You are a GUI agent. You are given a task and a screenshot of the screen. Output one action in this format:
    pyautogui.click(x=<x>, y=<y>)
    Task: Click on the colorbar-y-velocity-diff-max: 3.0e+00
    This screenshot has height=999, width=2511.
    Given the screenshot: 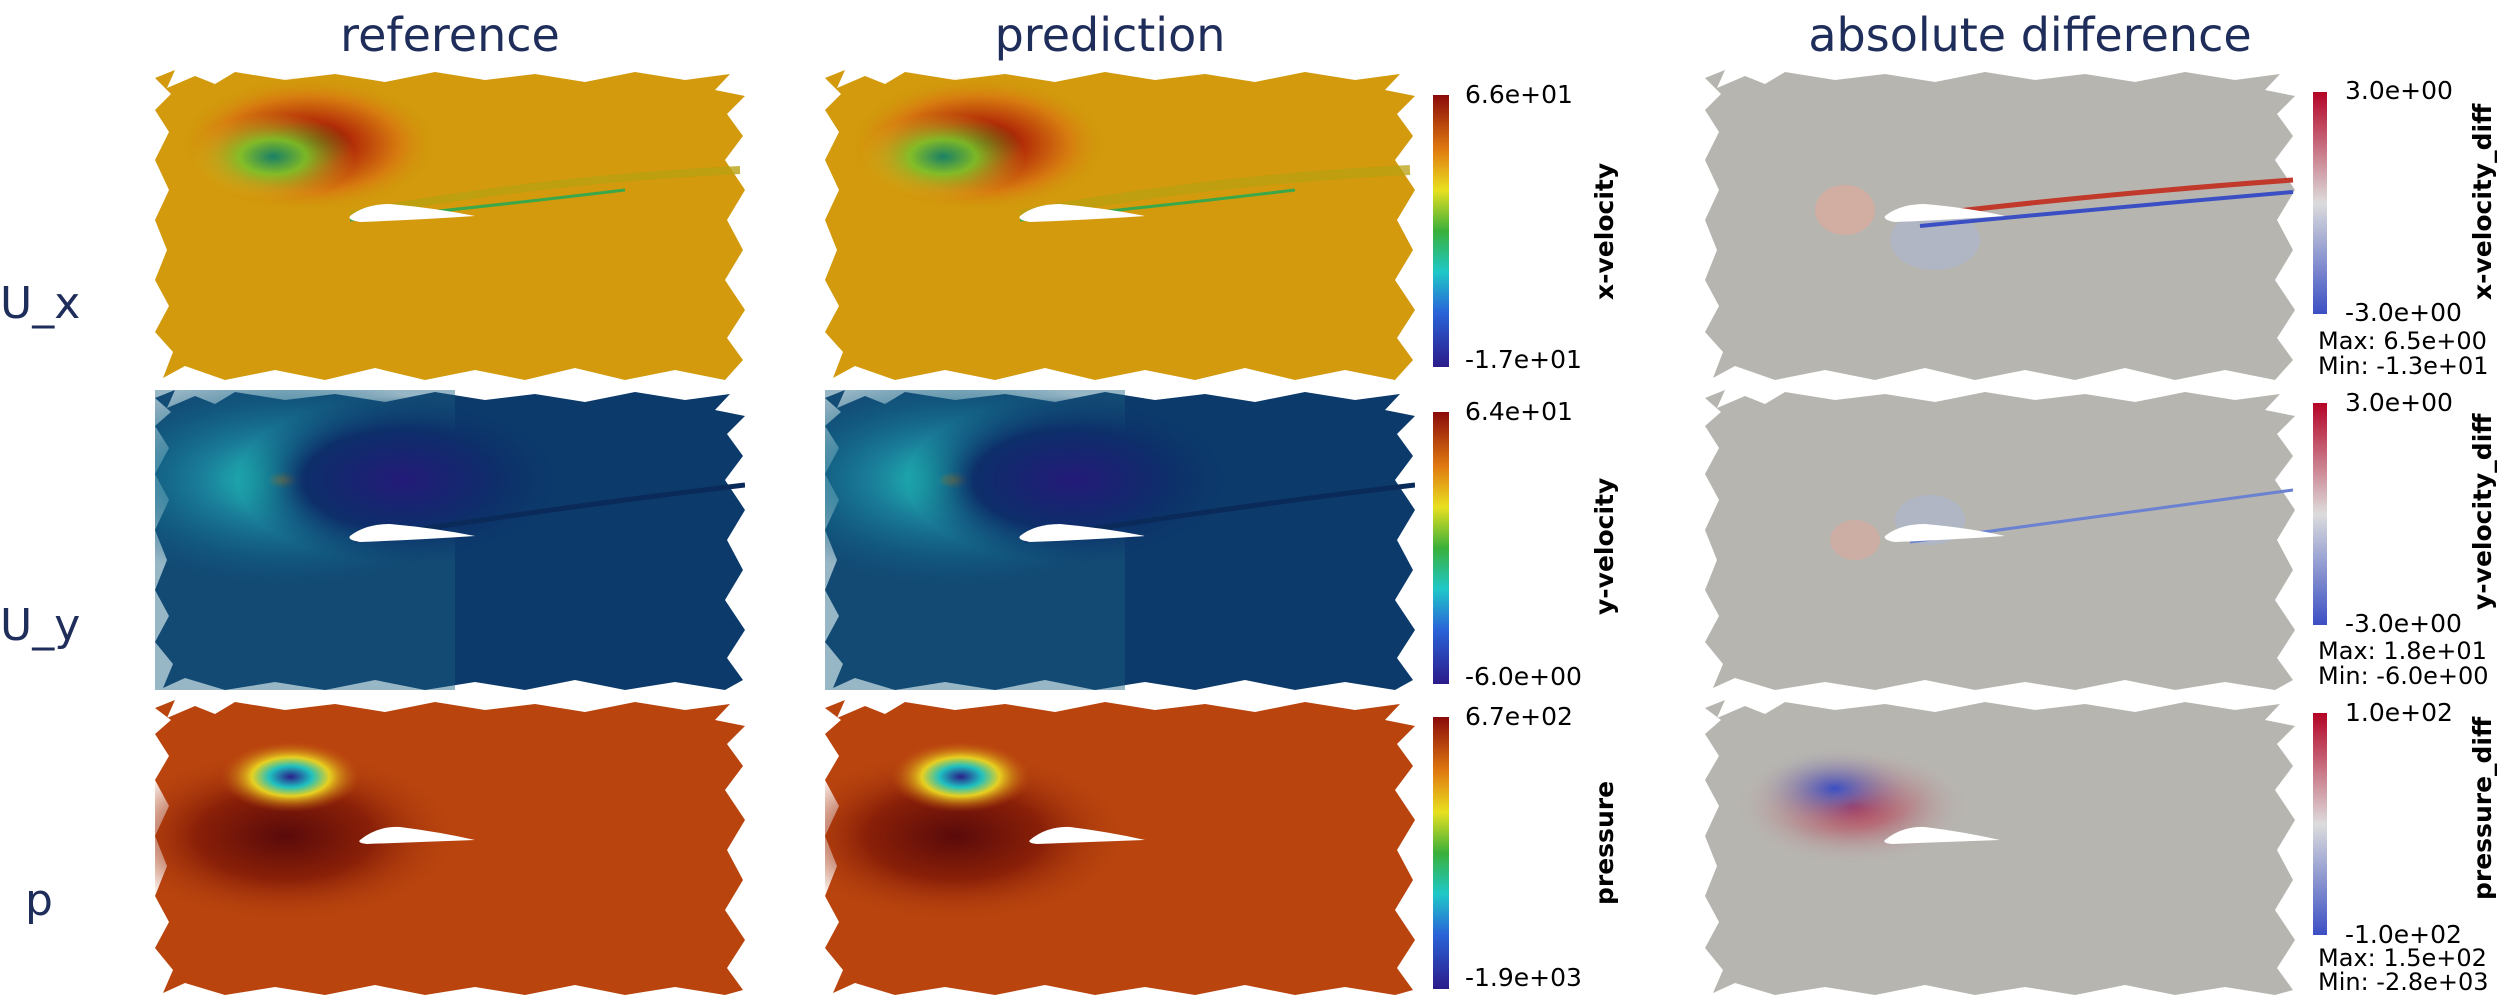 What is the action you would take?
    pyautogui.click(x=2399, y=402)
    